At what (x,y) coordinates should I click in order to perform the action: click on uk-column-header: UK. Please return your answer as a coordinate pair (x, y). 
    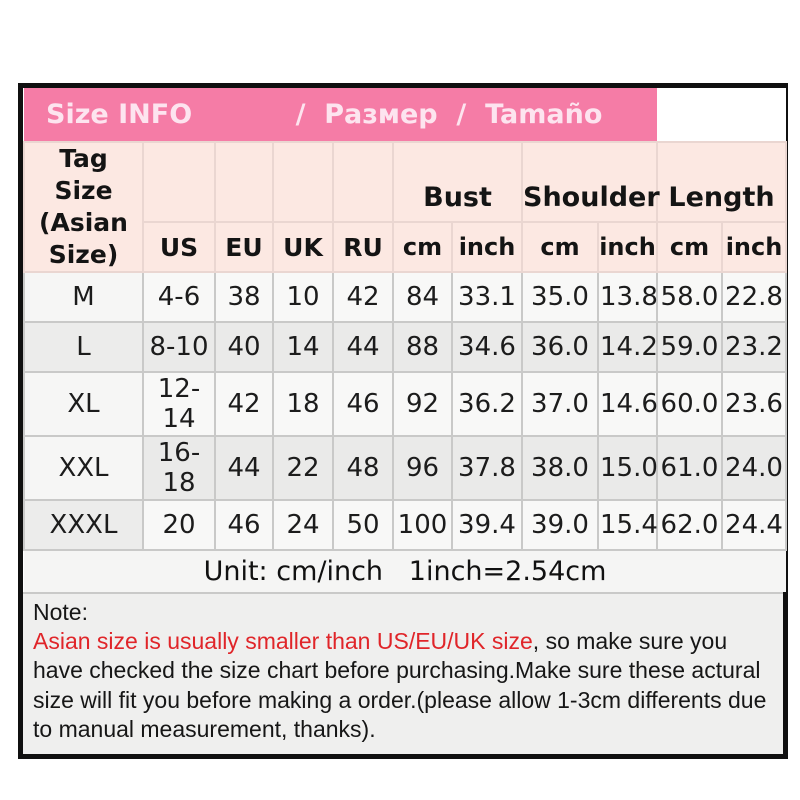
    Looking at the image, I should click on (303, 247).